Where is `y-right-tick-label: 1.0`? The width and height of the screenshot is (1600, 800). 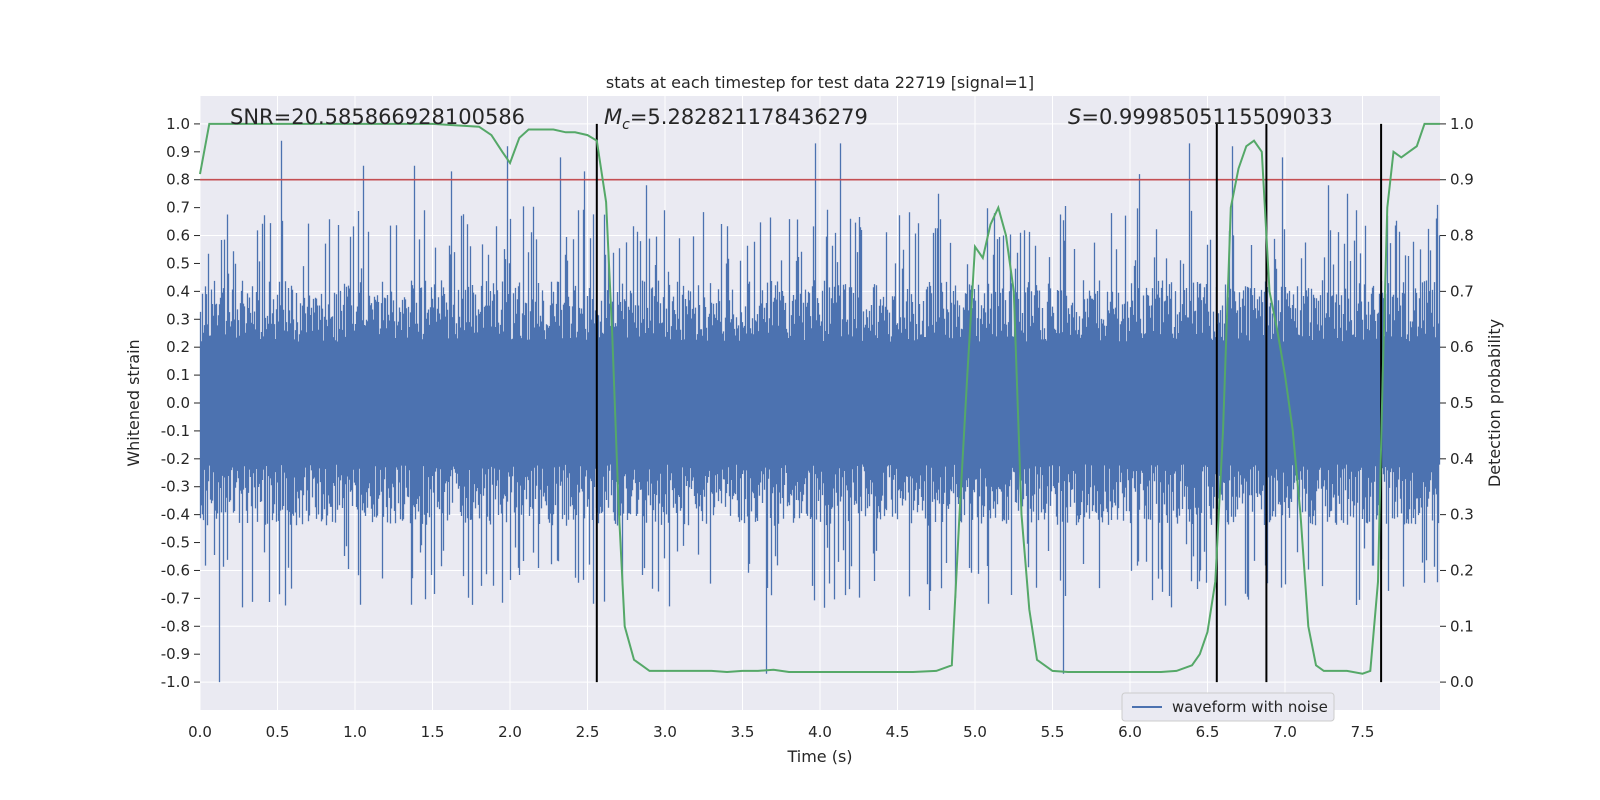 y-right-tick-label: 1.0 is located at coordinates (1462, 124).